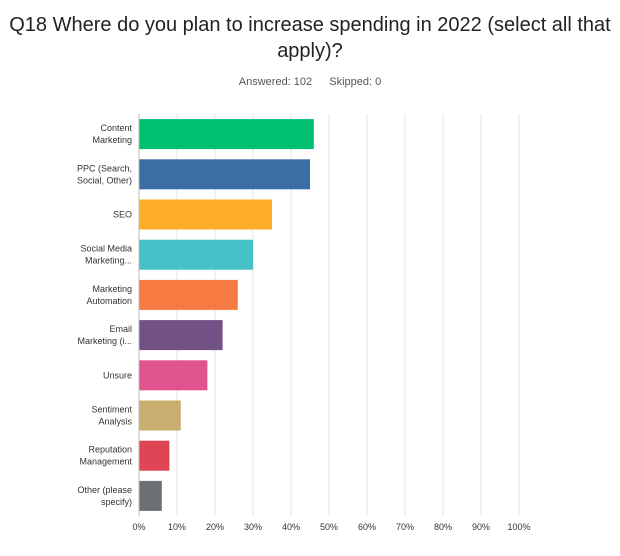 The height and width of the screenshot is (556, 620). Describe the element at coordinates (116, 502) in the screenshot. I see `category-label: specify)` at that location.